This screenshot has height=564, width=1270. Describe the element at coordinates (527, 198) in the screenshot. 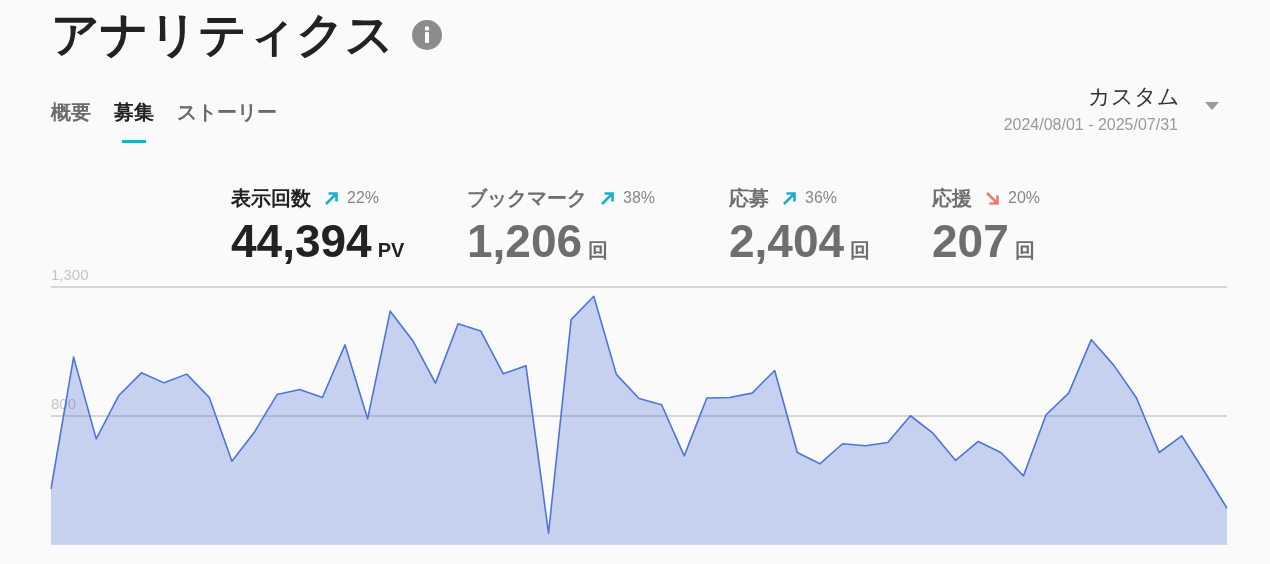

I see `text: ブックマーク` at that location.